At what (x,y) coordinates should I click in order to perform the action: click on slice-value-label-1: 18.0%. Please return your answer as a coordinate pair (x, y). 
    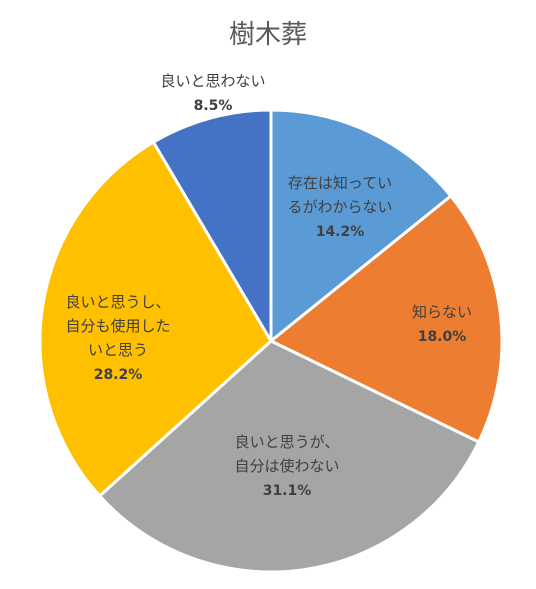
    Looking at the image, I should click on (442, 337).